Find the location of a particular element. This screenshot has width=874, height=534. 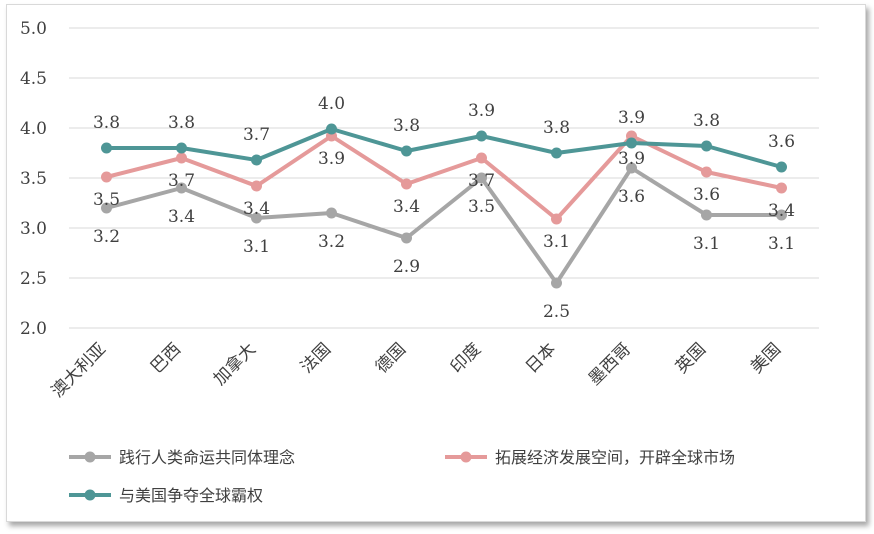

legend-label: 拓展经济发展空间，开辟全球市场 is located at coordinates (615, 457).